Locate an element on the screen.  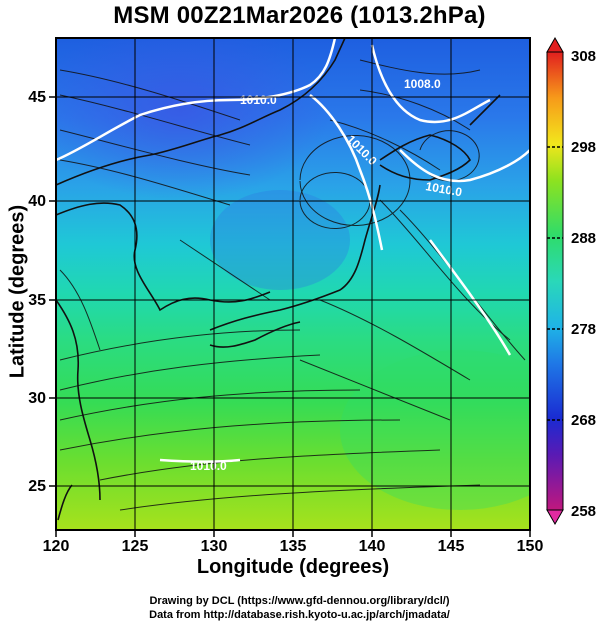
china-coast is located at coordinates (78, 400).